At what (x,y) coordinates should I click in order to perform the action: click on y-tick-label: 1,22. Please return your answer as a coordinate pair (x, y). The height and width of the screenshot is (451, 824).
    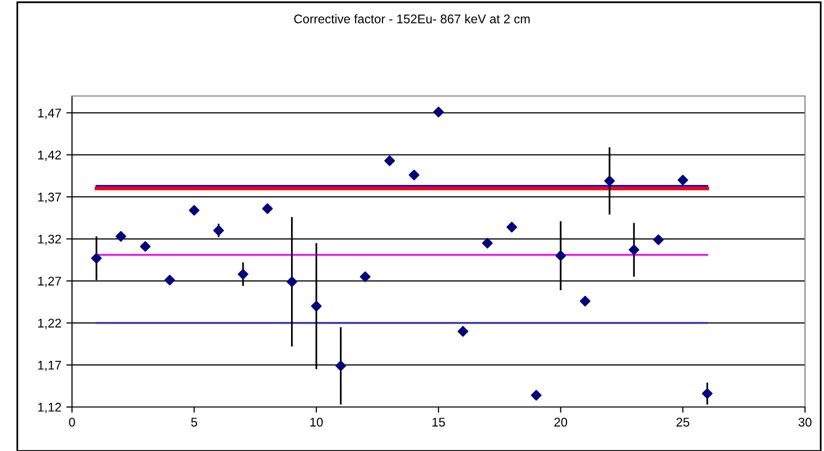
    Looking at the image, I should click on (49, 324).